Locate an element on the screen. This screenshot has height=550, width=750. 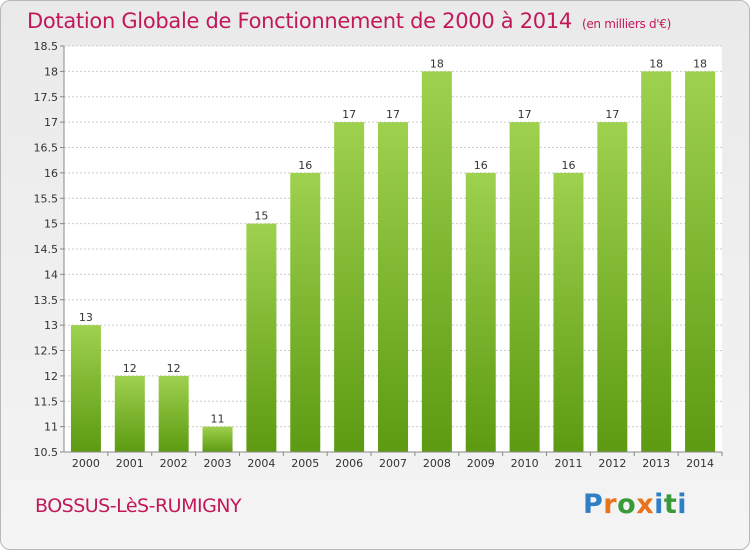
data-label-2002: 12 is located at coordinates (174, 368).